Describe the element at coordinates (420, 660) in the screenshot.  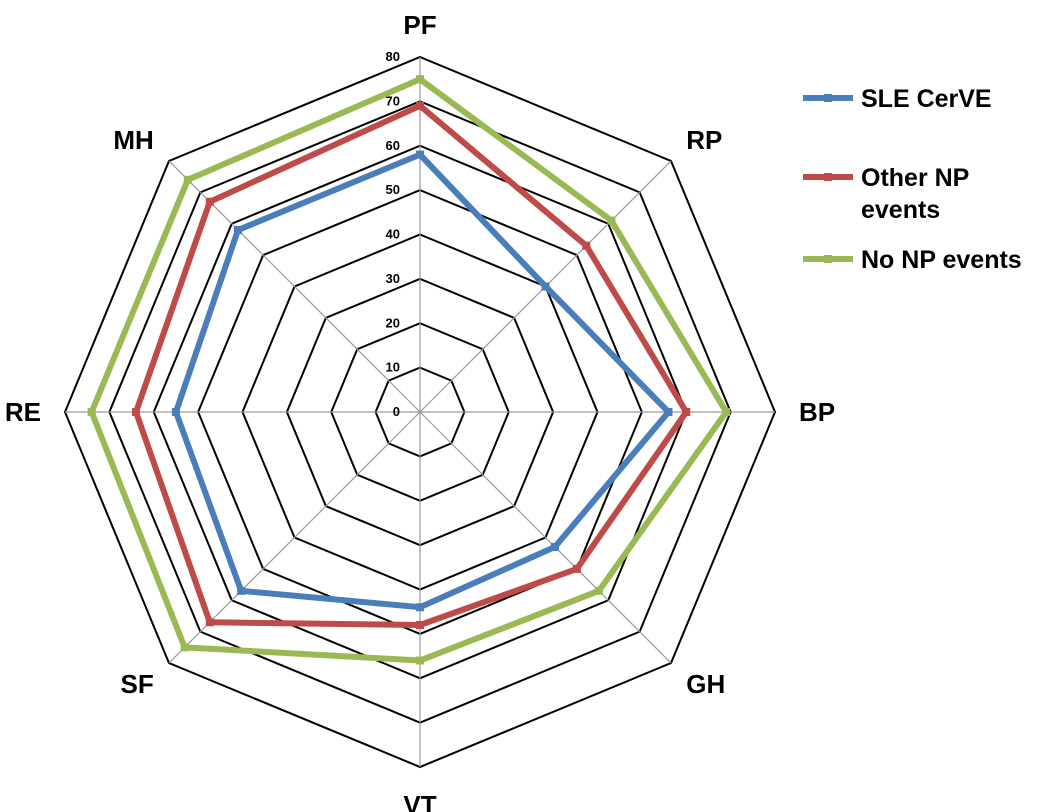
I see `point-no-np-events-vt` at that location.